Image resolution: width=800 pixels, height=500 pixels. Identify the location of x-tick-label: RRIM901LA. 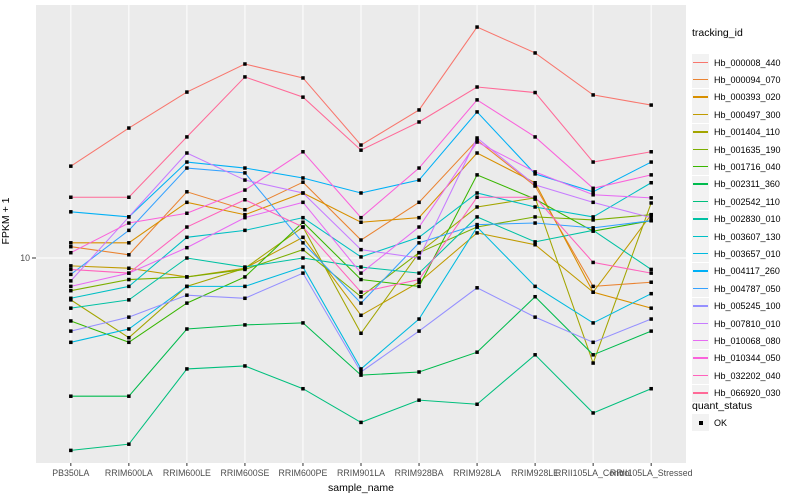
(361, 473).